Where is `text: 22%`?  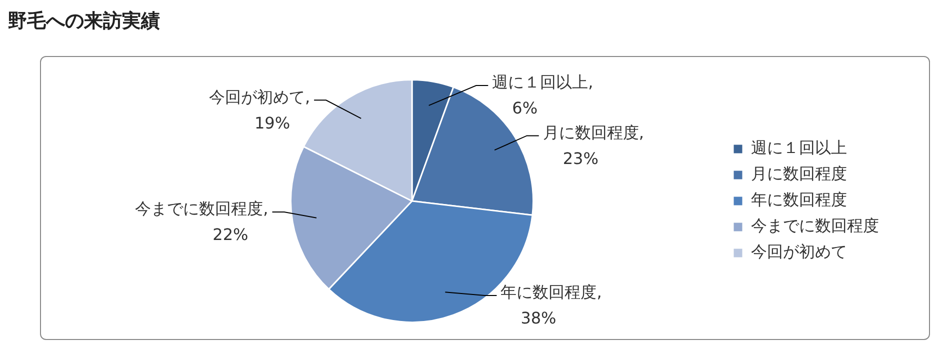 text: 22% is located at coordinates (230, 234).